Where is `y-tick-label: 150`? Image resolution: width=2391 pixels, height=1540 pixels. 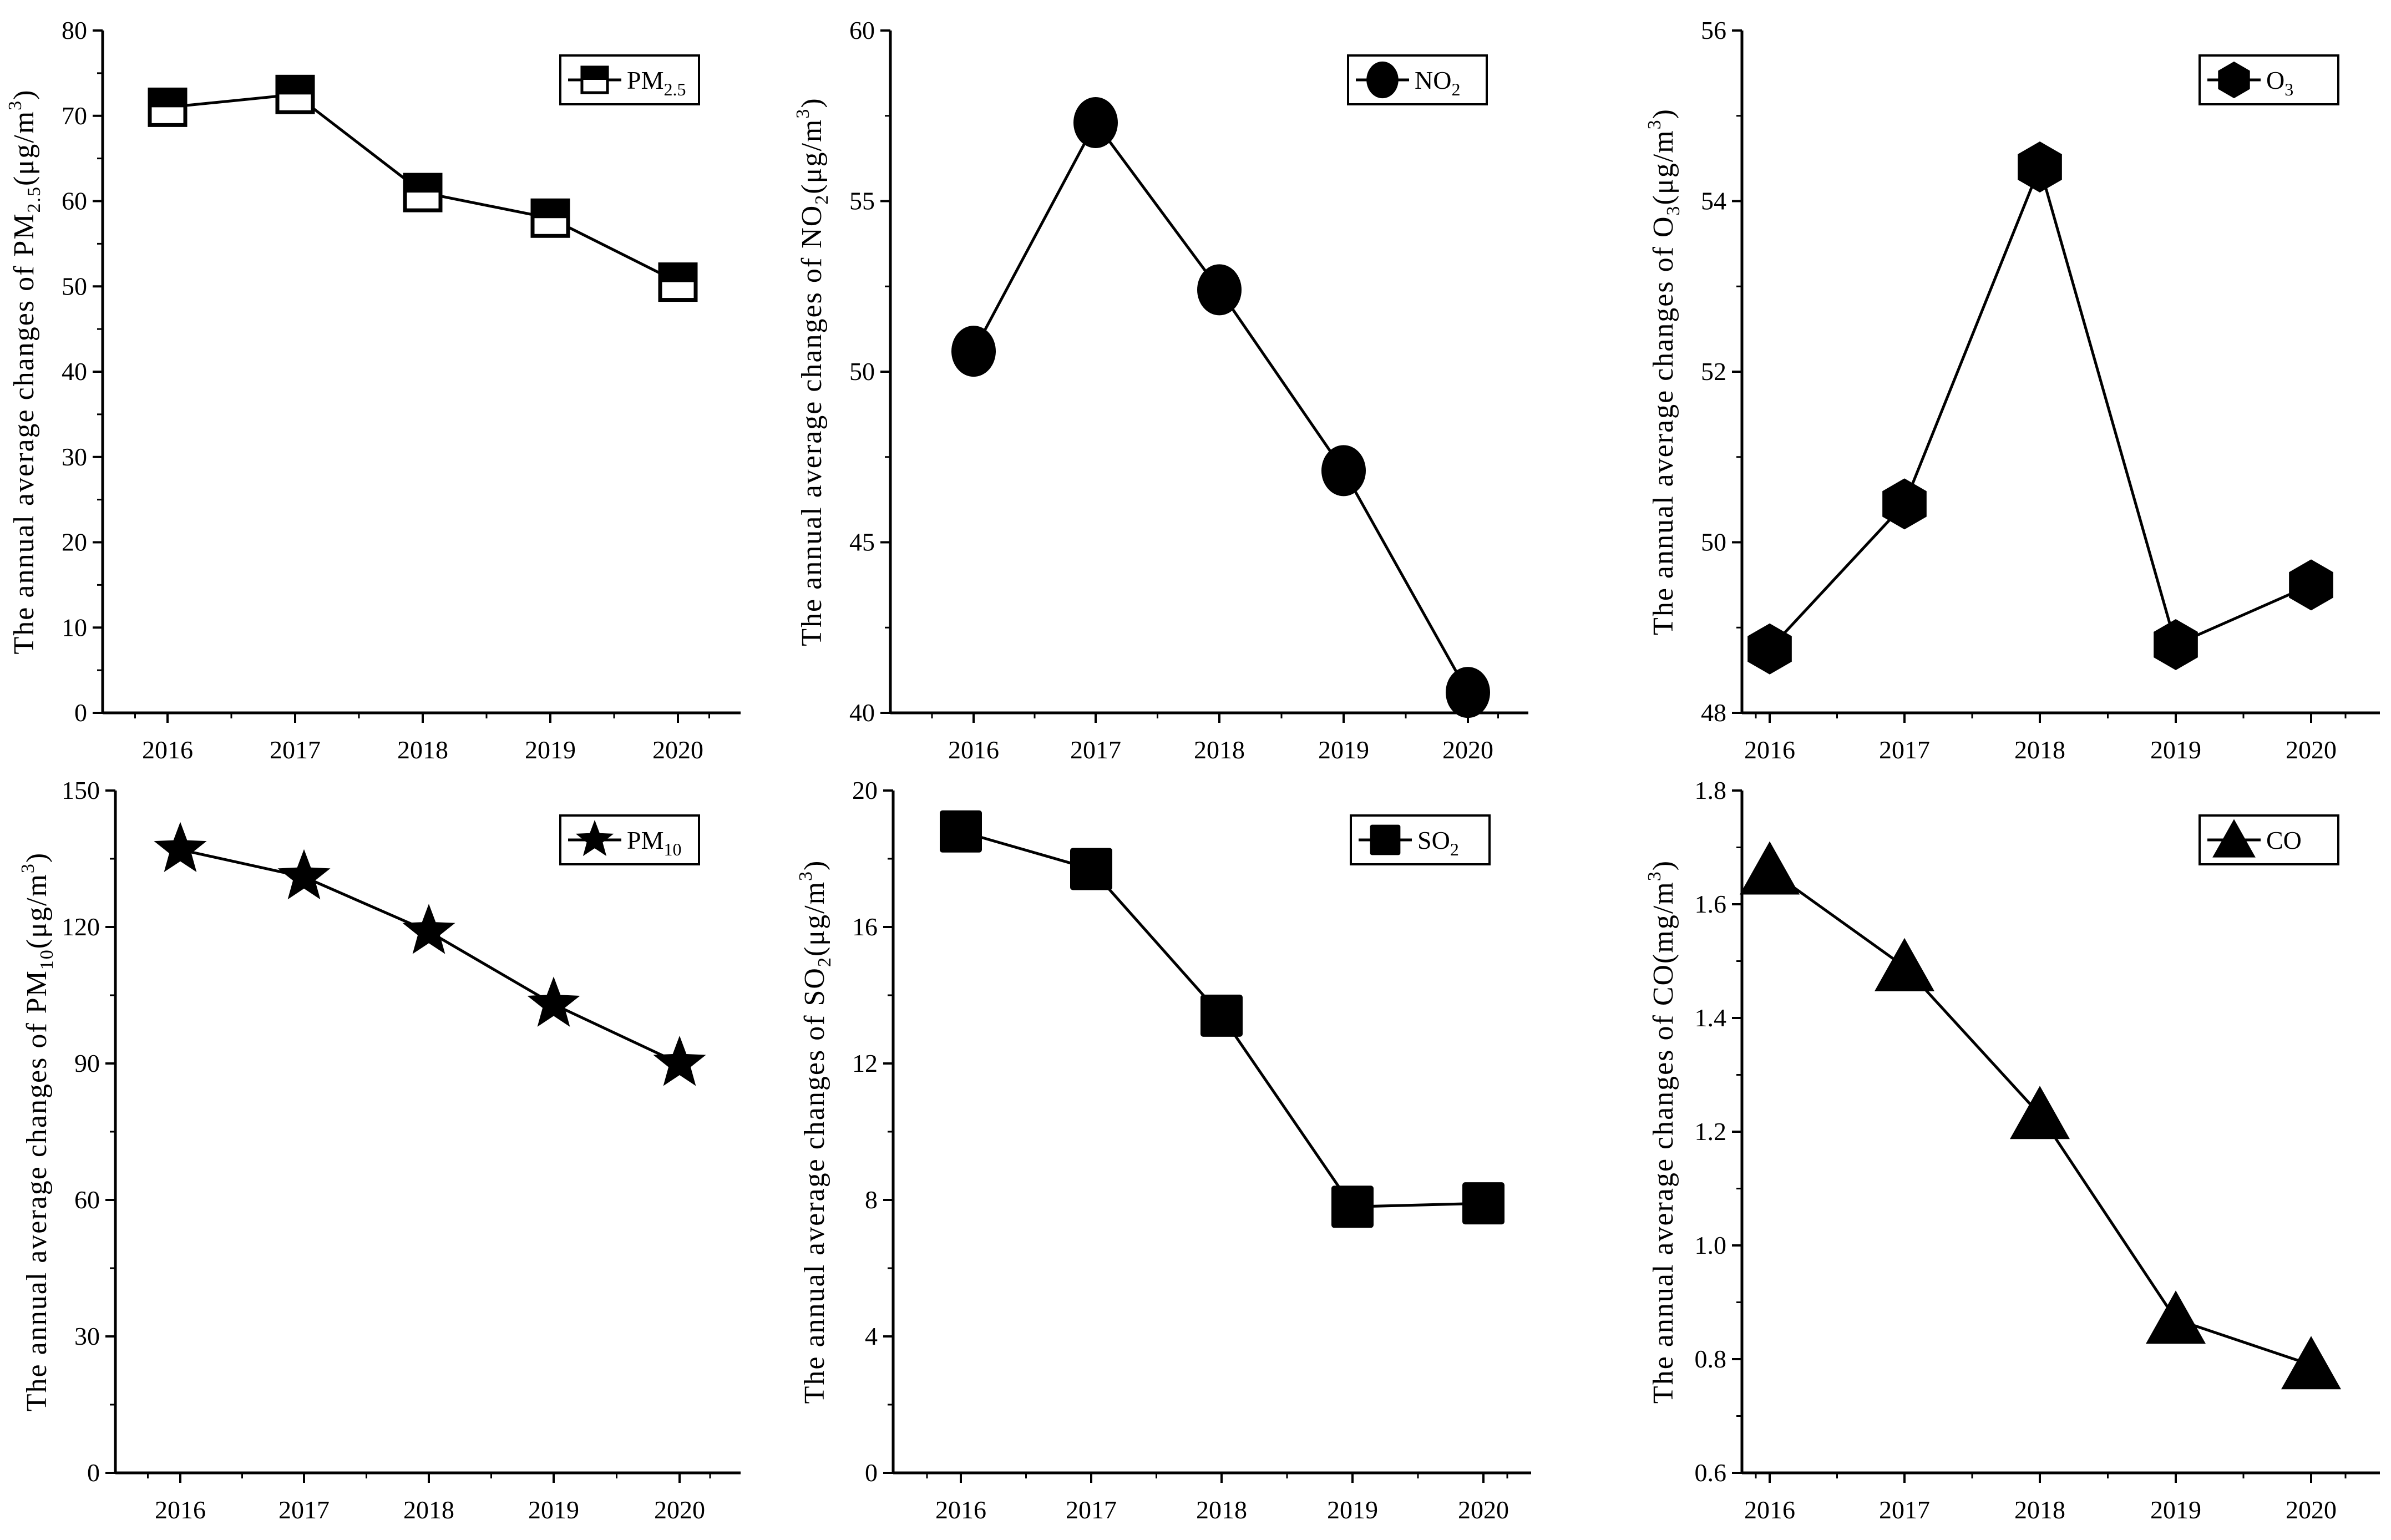
y-tick-label: 150 is located at coordinates (81, 790).